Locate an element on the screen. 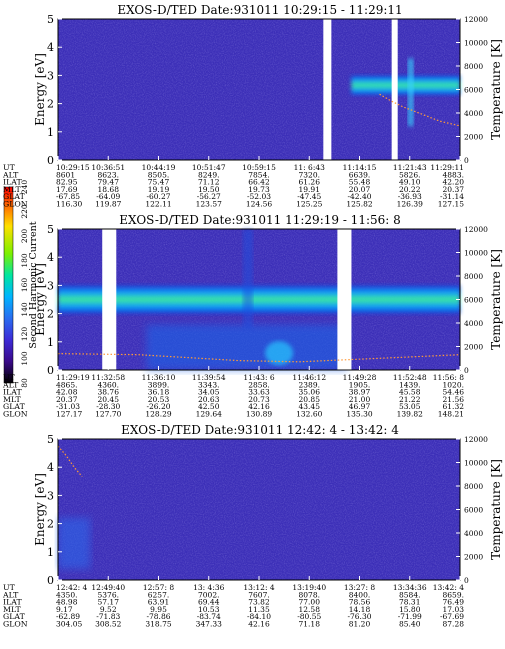 The width and height of the screenshot is (505, 649). orbit-cell: 8584. is located at coordinates (409, 594).